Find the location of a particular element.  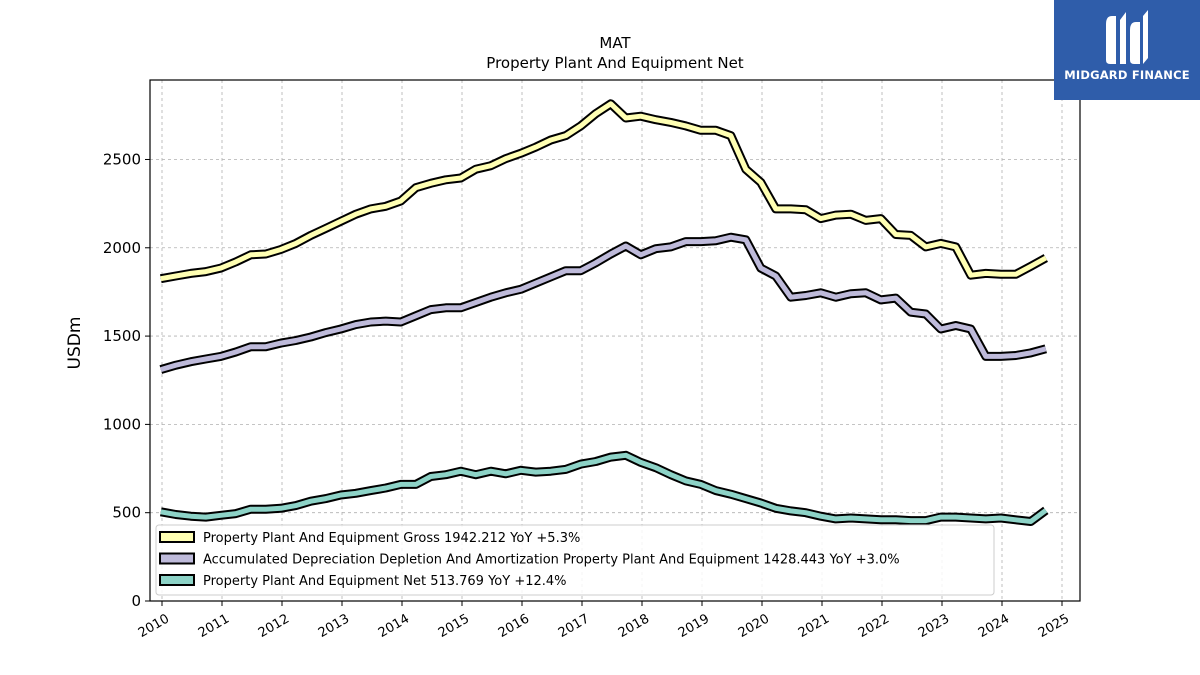

x-tick-label: 2012 is located at coordinates (274, 626).